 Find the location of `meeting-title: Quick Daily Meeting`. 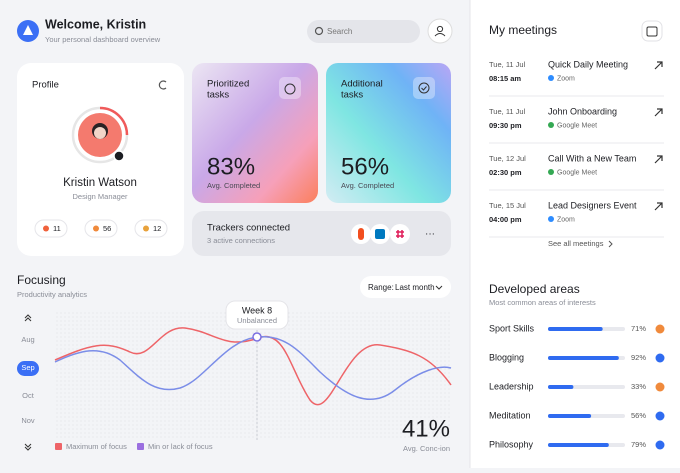

meeting-title: Quick Daily Meeting is located at coordinates (588, 64).